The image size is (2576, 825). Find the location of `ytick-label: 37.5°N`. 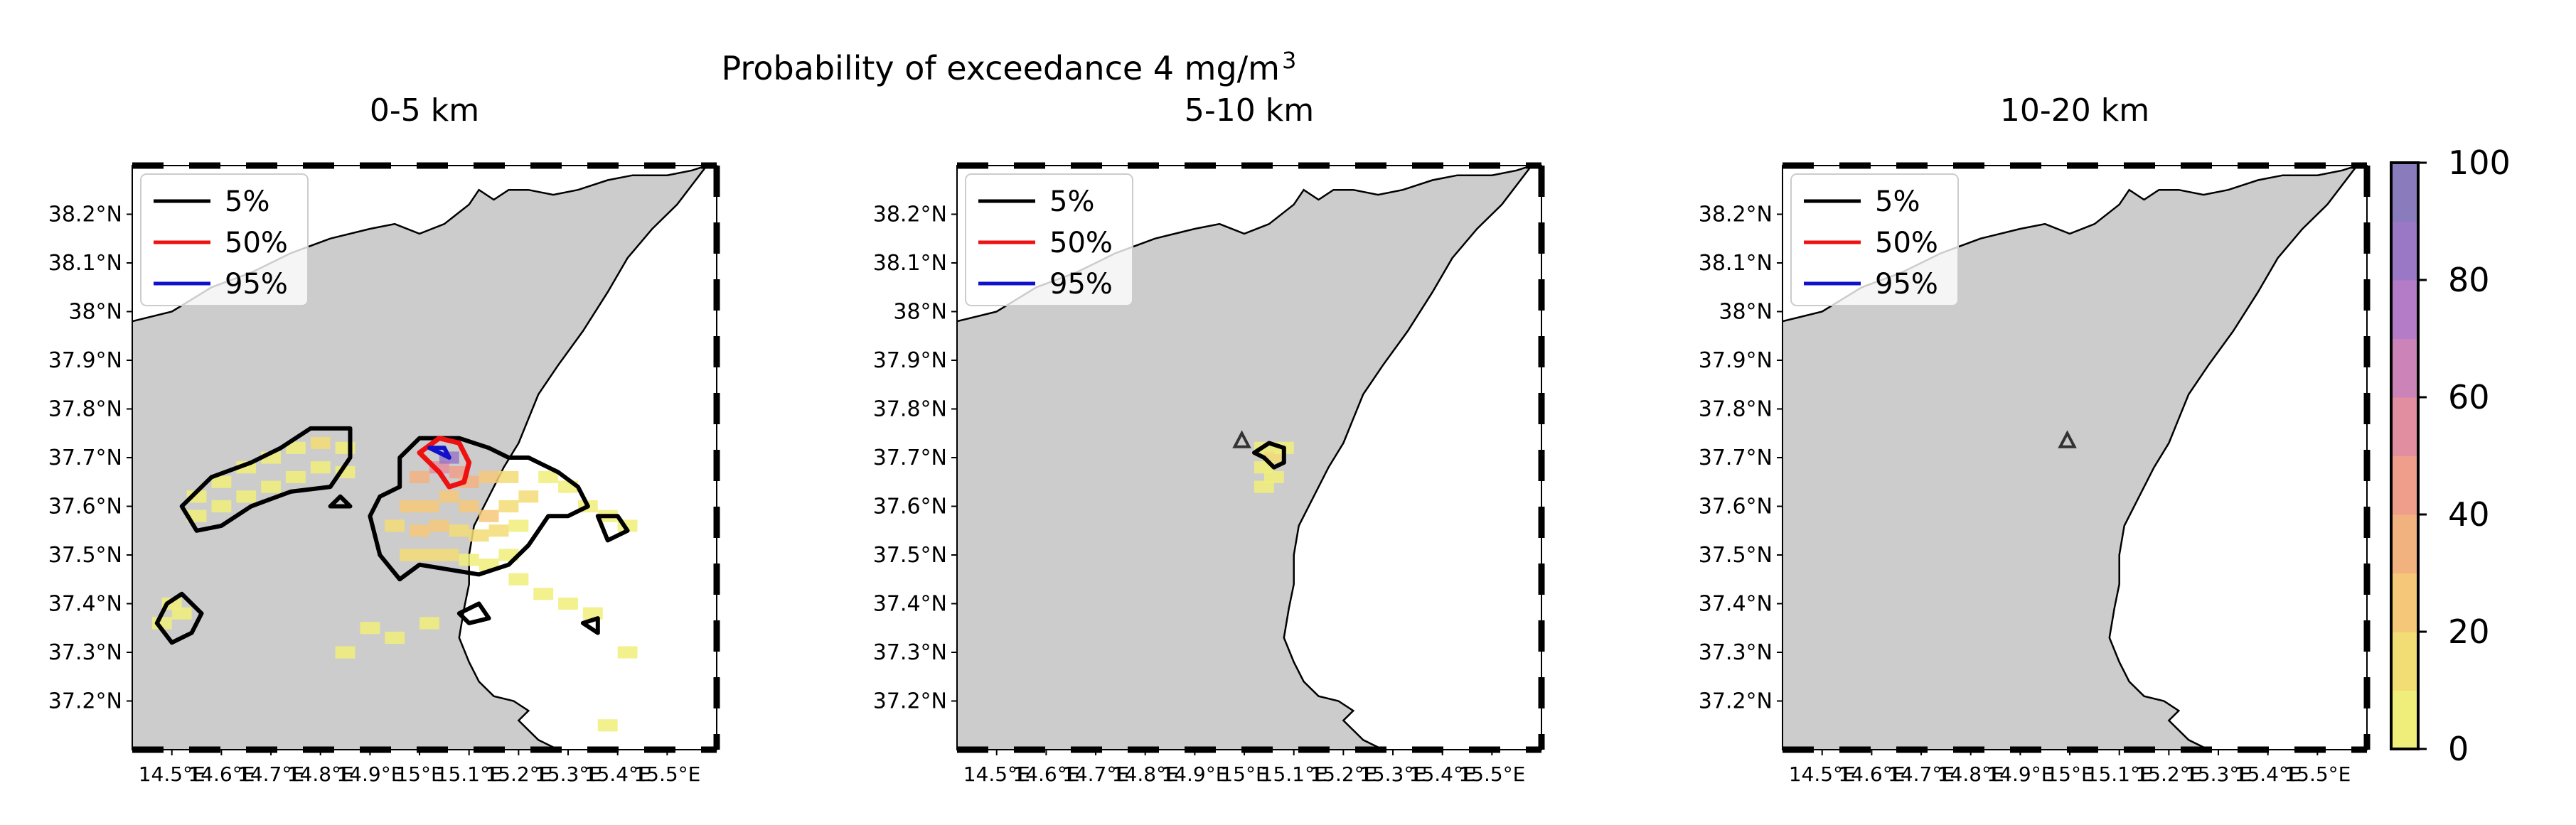

ytick-label: 37.5°N is located at coordinates (1736, 555).